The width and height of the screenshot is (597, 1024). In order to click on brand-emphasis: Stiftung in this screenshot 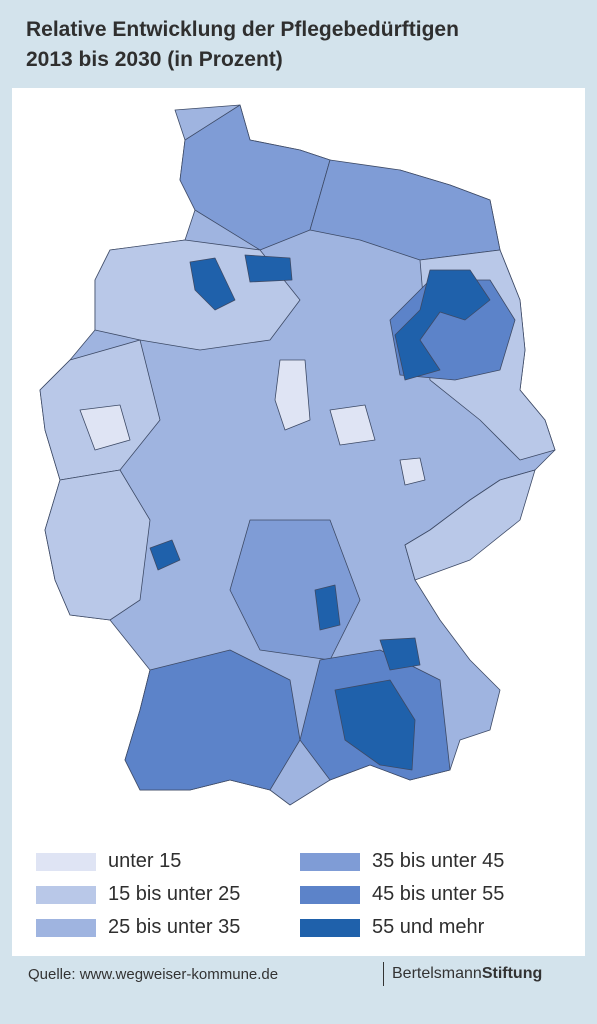, I will do `click(512, 973)`.